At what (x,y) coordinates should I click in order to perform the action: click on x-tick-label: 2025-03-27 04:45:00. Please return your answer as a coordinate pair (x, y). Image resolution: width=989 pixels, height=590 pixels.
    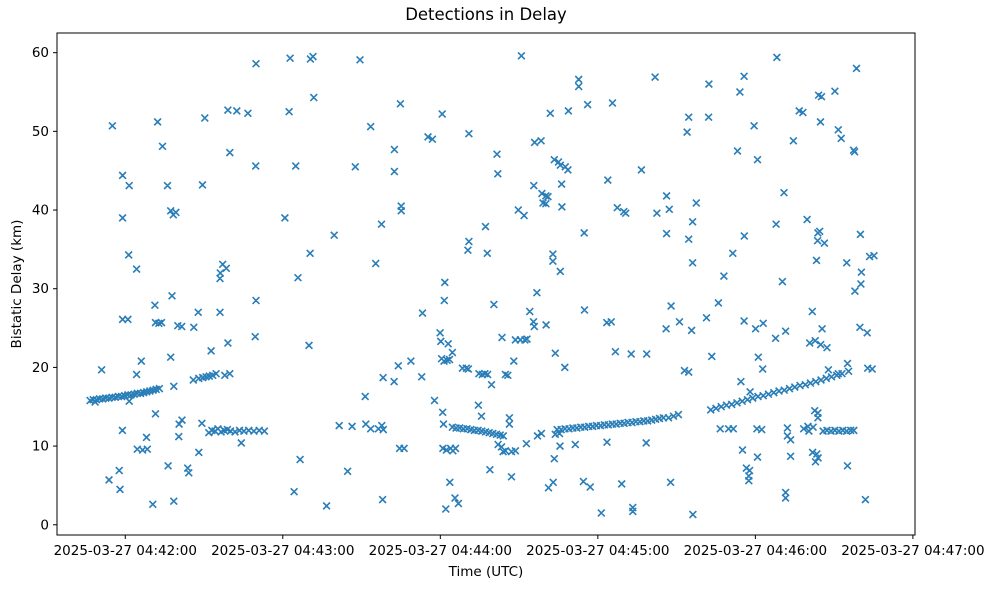
    Looking at the image, I should click on (597, 551).